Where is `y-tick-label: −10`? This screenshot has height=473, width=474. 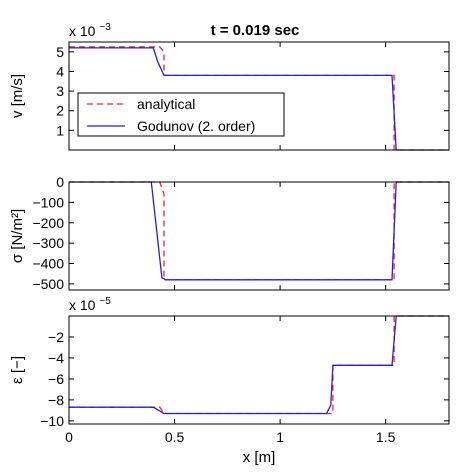
y-tick-label: −10 is located at coordinates (52, 421).